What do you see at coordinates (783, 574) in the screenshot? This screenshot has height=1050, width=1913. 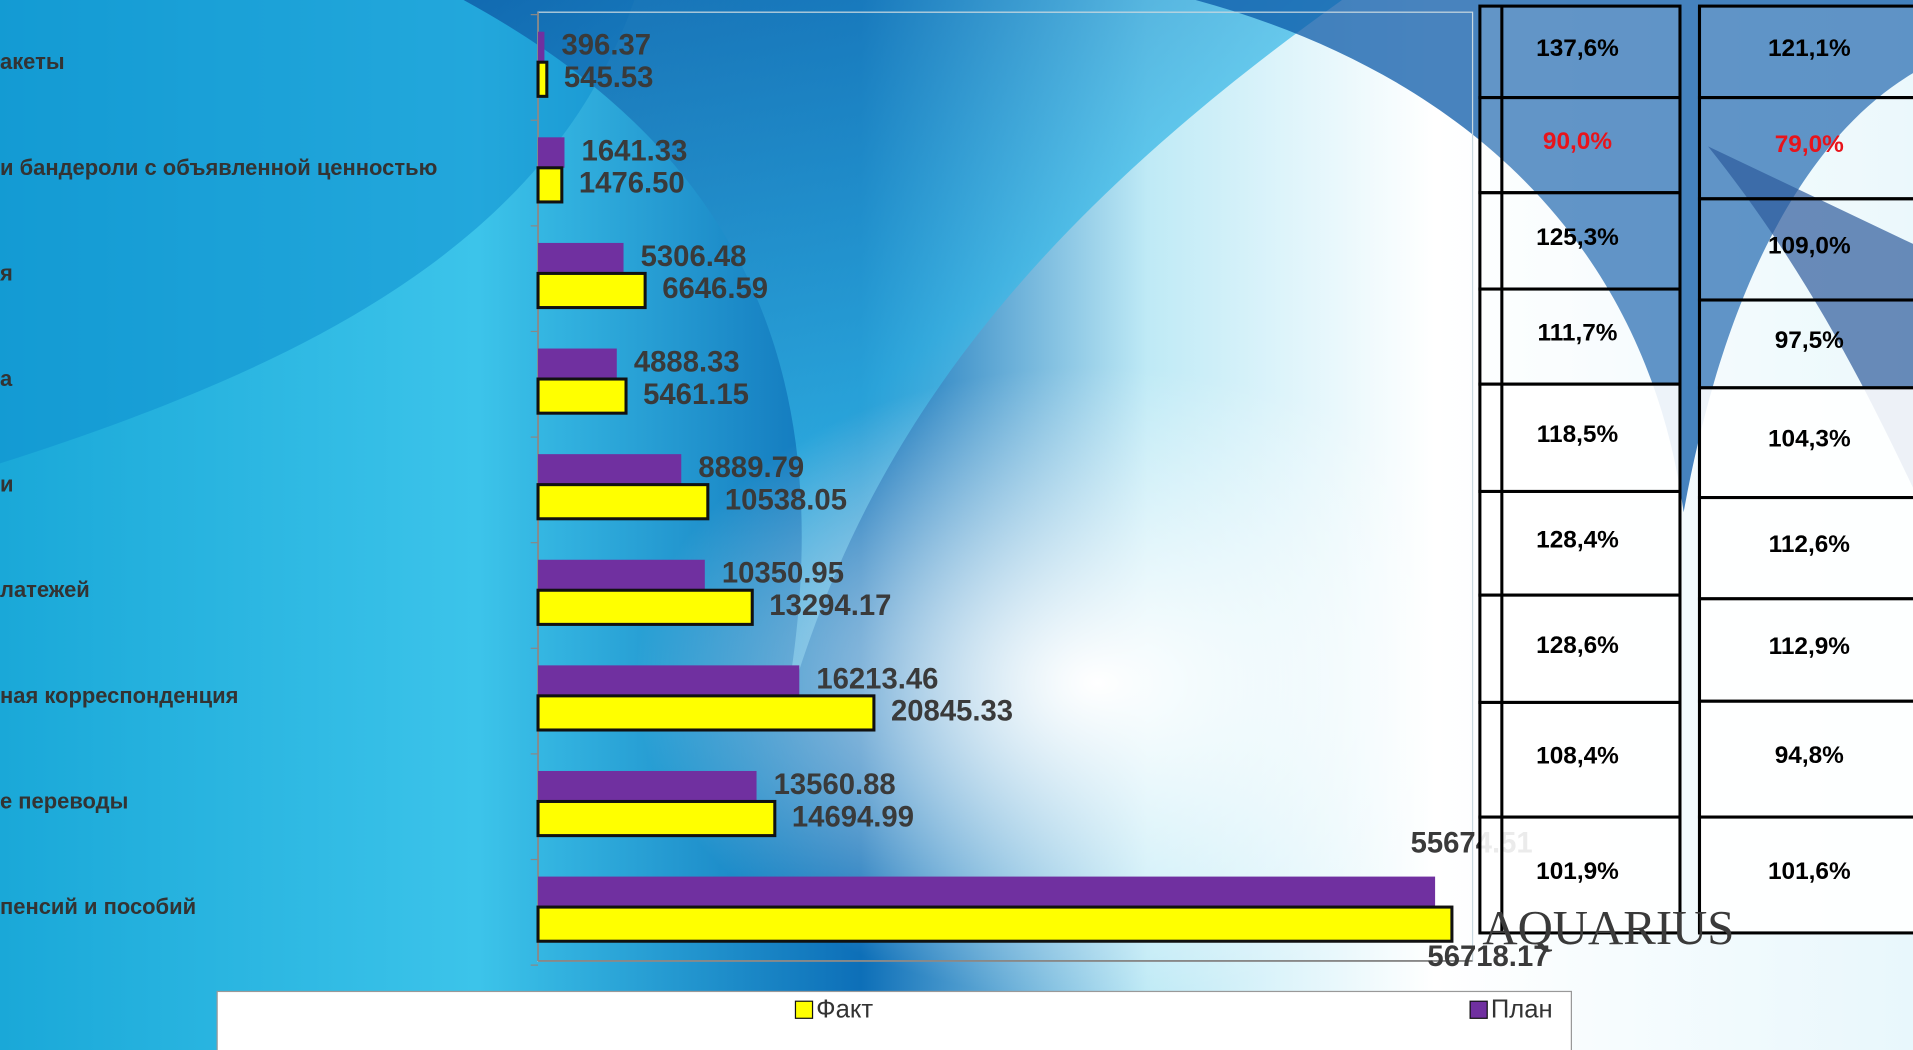 I see `value-label: 10350.95` at bounding box center [783, 574].